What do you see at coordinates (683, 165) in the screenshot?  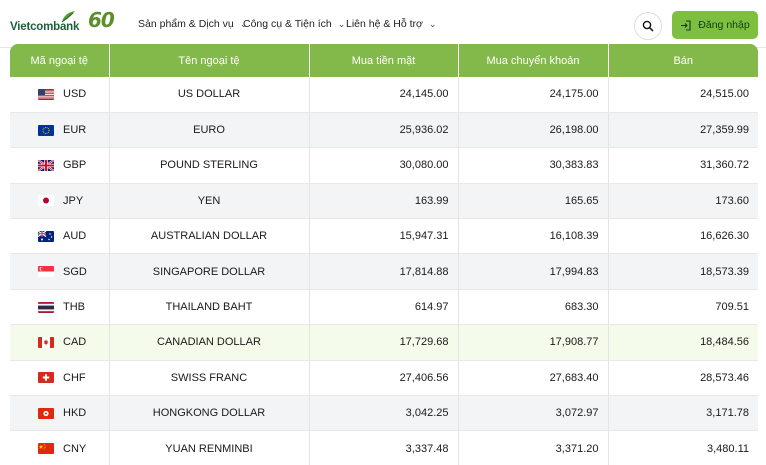 I see `sell-rate: 31,360.72` at bounding box center [683, 165].